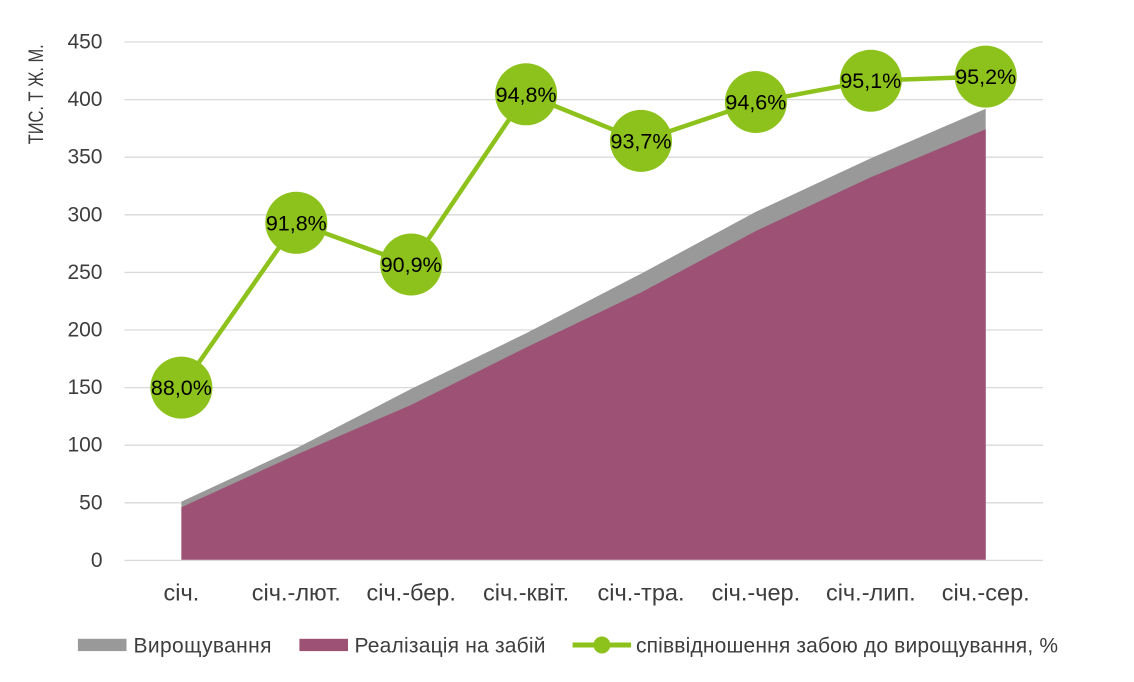  What do you see at coordinates (847, 645) in the screenshot?
I see `svg-text:співвідношення забою до вирощу: співвідношення забою до вирощування, %` at bounding box center [847, 645].